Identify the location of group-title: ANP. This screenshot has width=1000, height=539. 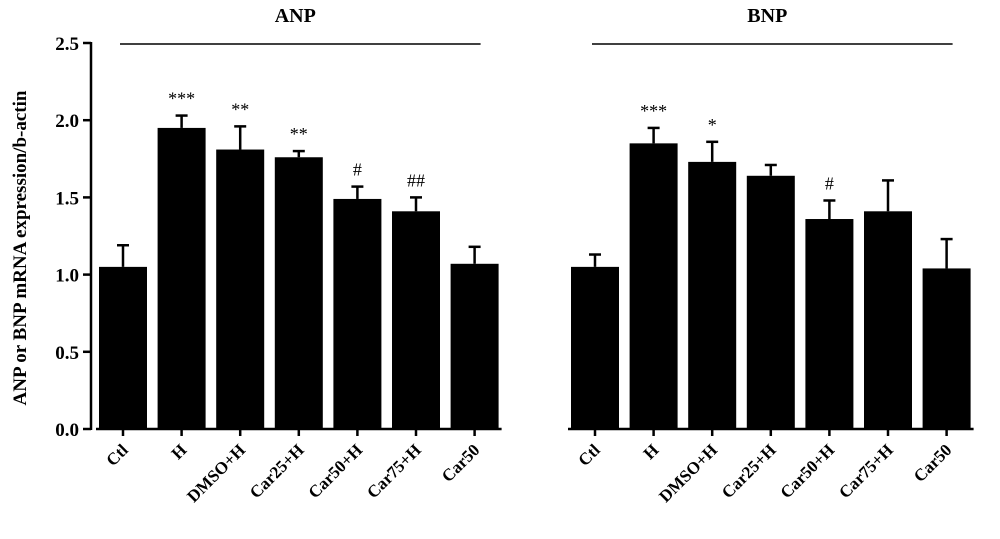
(295, 16).